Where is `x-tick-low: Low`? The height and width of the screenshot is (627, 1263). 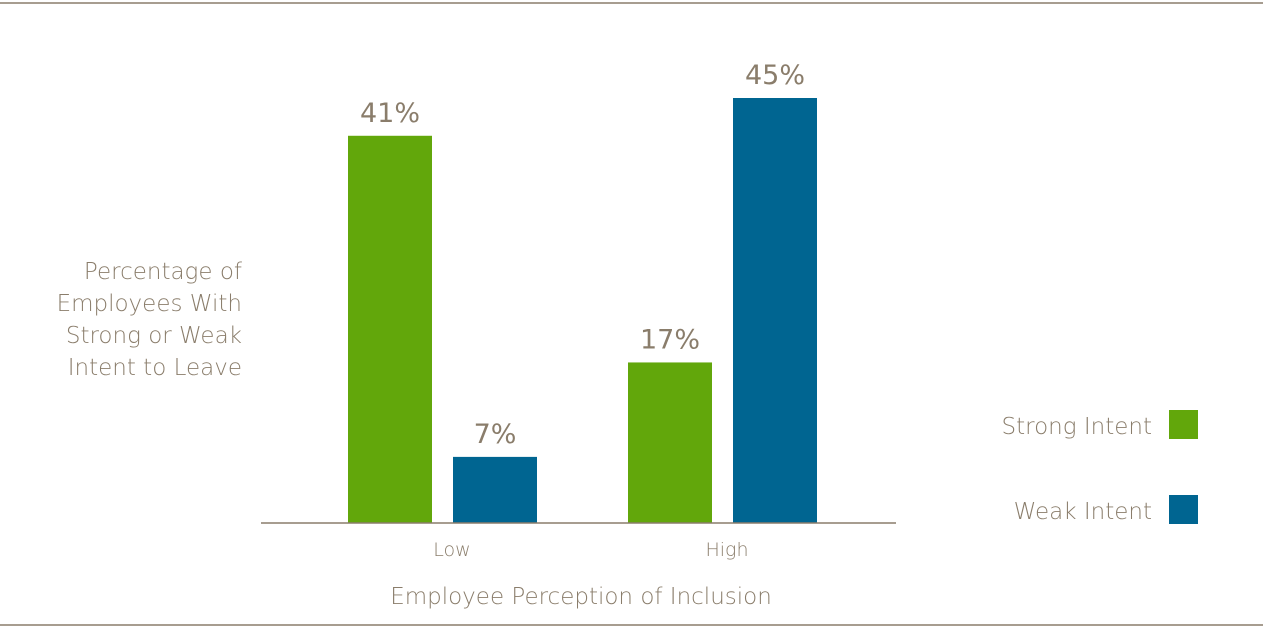 x-tick-low: Low is located at coordinates (451, 550).